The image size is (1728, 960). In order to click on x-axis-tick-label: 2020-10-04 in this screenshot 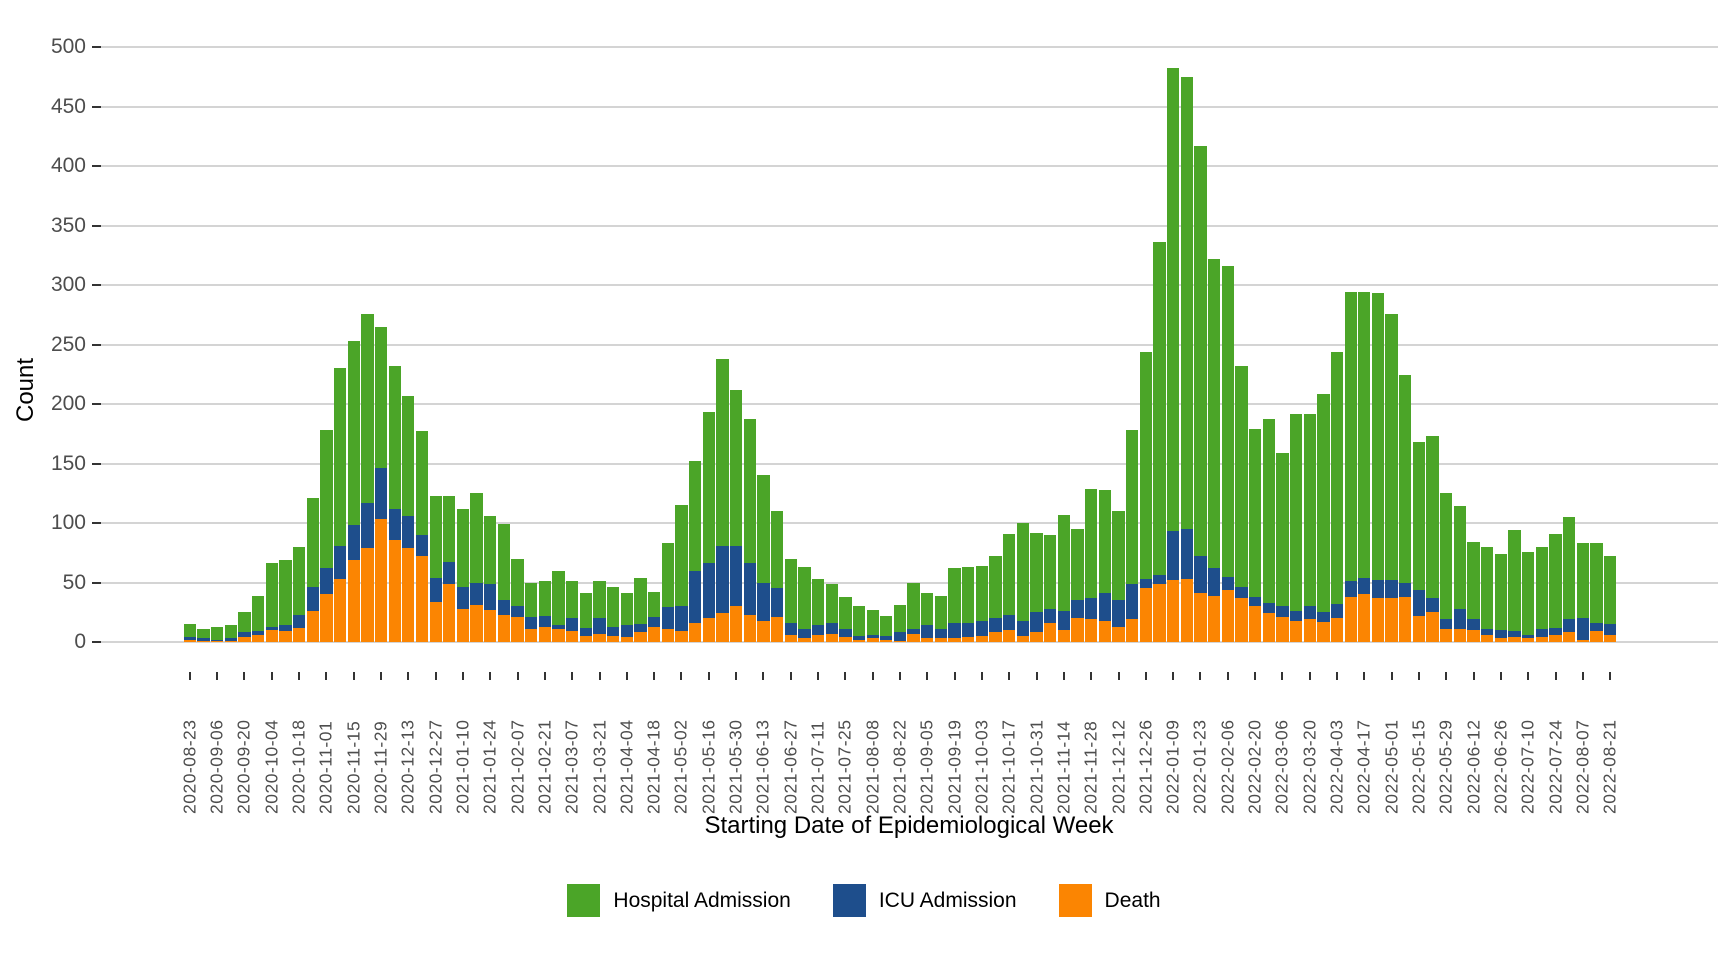, I will do `click(271, 766)`.